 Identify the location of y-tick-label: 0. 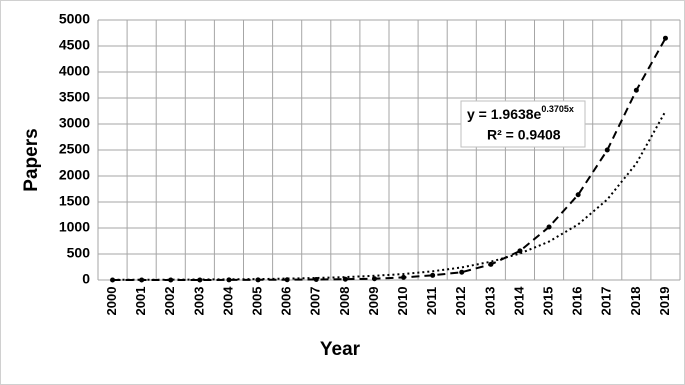
(86, 279).